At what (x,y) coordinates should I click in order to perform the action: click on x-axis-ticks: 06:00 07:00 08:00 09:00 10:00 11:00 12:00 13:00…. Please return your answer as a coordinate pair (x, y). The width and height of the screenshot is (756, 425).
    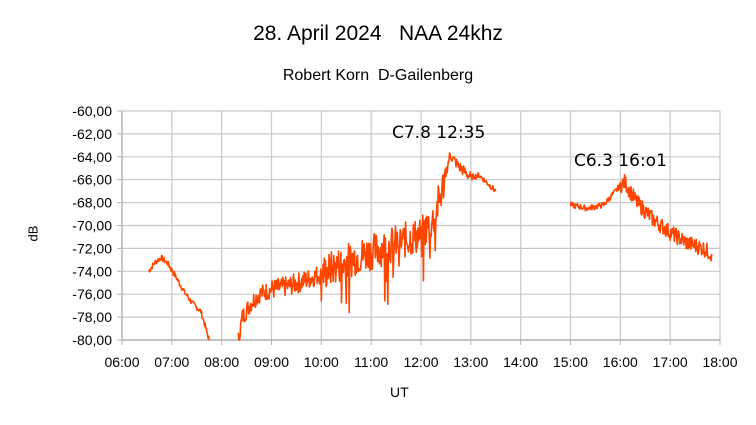
    Looking at the image, I should click on (420, 362).